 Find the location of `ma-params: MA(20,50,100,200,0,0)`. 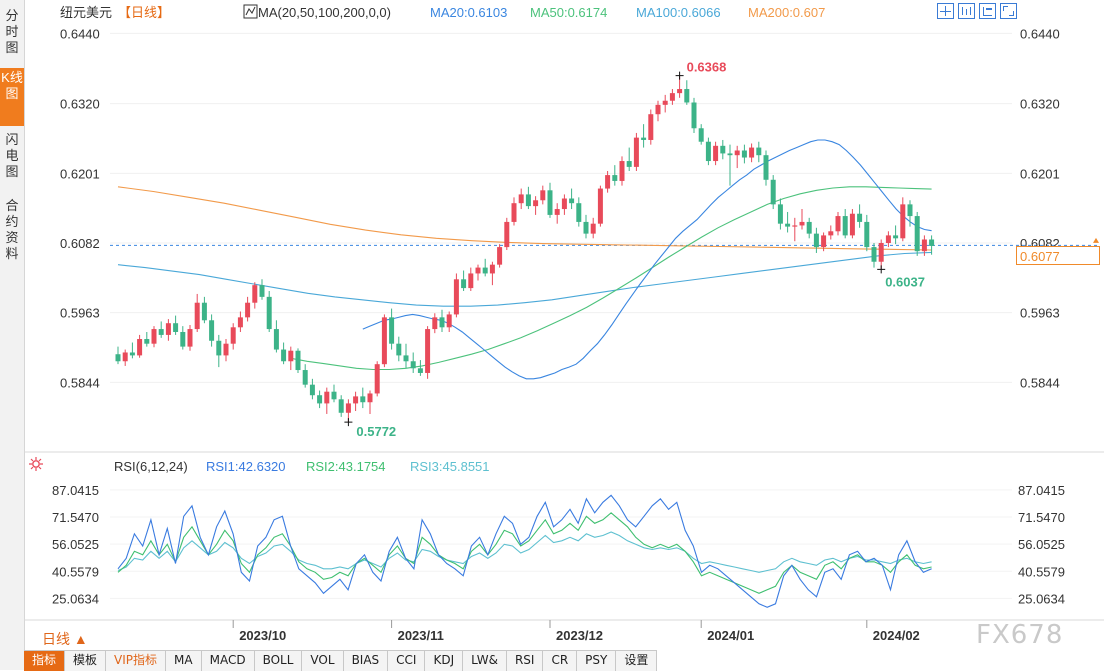

ma-params: MA(20,50,100,200,0,0) is located at coordinates (324, 12).